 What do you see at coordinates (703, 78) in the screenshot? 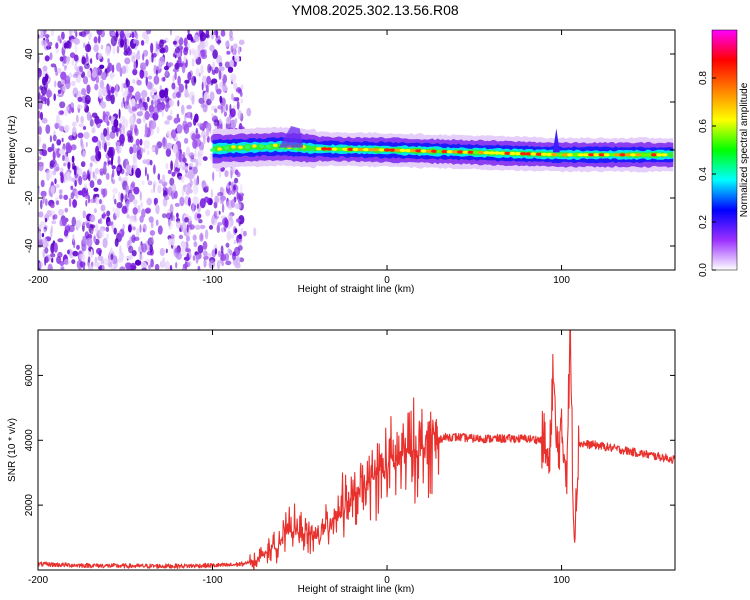
I see `colorbar-tick-label: 0.8` at bounding box center [703, 78].